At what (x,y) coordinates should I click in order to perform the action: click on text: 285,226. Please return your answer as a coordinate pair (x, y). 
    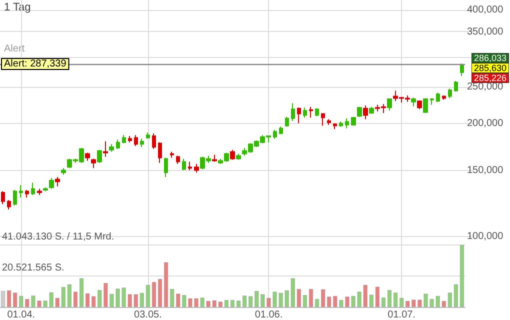
    Looking at the image, I should click on (490, 77).